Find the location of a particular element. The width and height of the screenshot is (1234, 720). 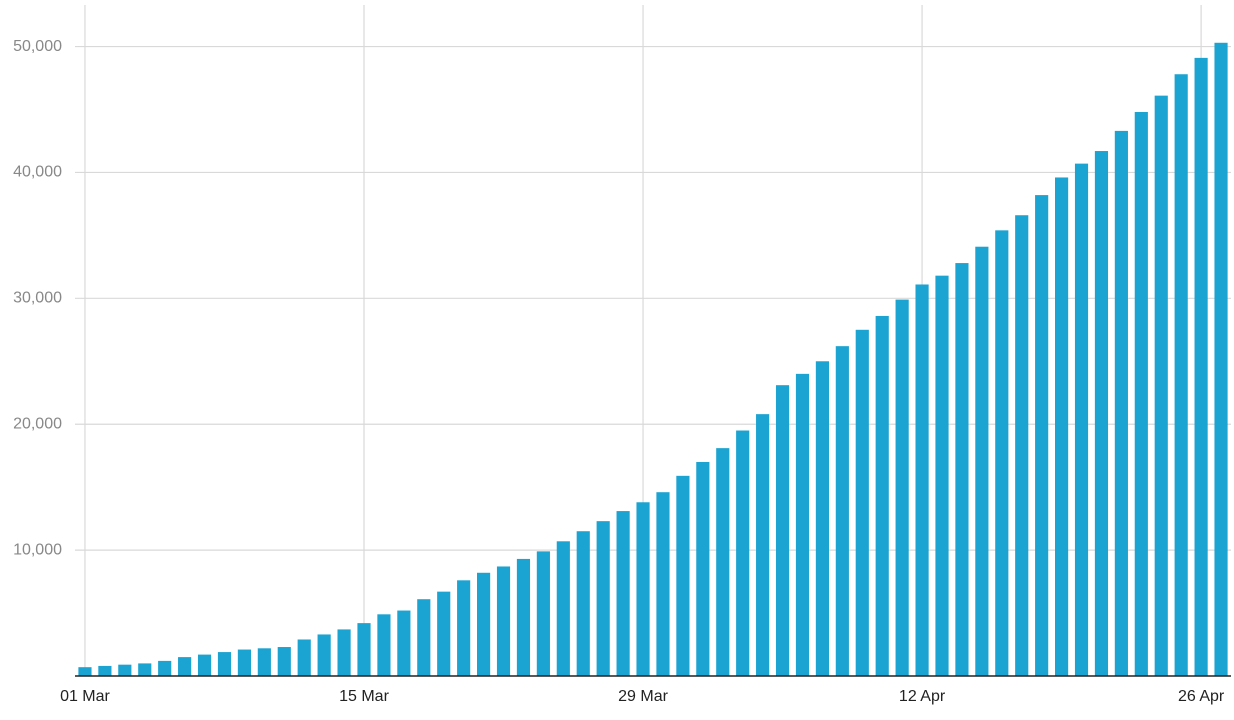

x-tick-label: 01 Mar is located at coordinates (85, 696).